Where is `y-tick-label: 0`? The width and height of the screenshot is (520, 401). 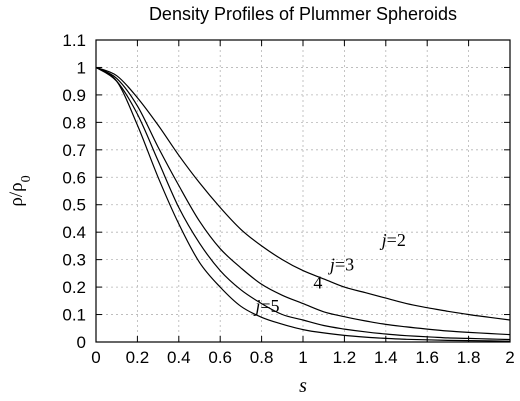
y-tick-label: 0 is located at coordinates (81, 342).